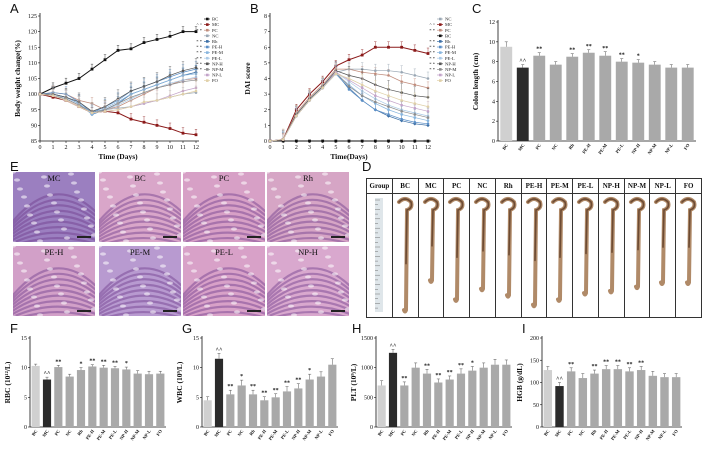  I want to click on x-tick-label: NP-L, so click(319, 435).